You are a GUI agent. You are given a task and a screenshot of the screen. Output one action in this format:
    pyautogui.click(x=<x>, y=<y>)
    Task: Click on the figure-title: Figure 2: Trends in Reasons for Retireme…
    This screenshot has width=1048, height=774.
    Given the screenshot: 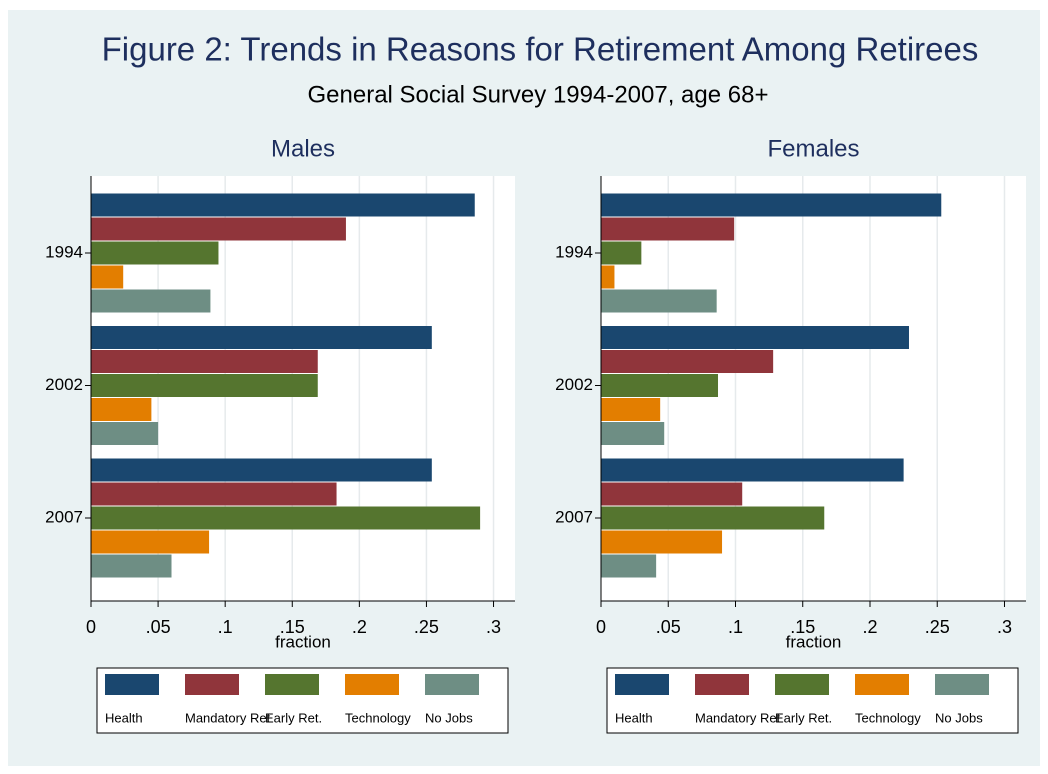 What is the action you would take?
    pyautogui.click(x=540, y=49)
    